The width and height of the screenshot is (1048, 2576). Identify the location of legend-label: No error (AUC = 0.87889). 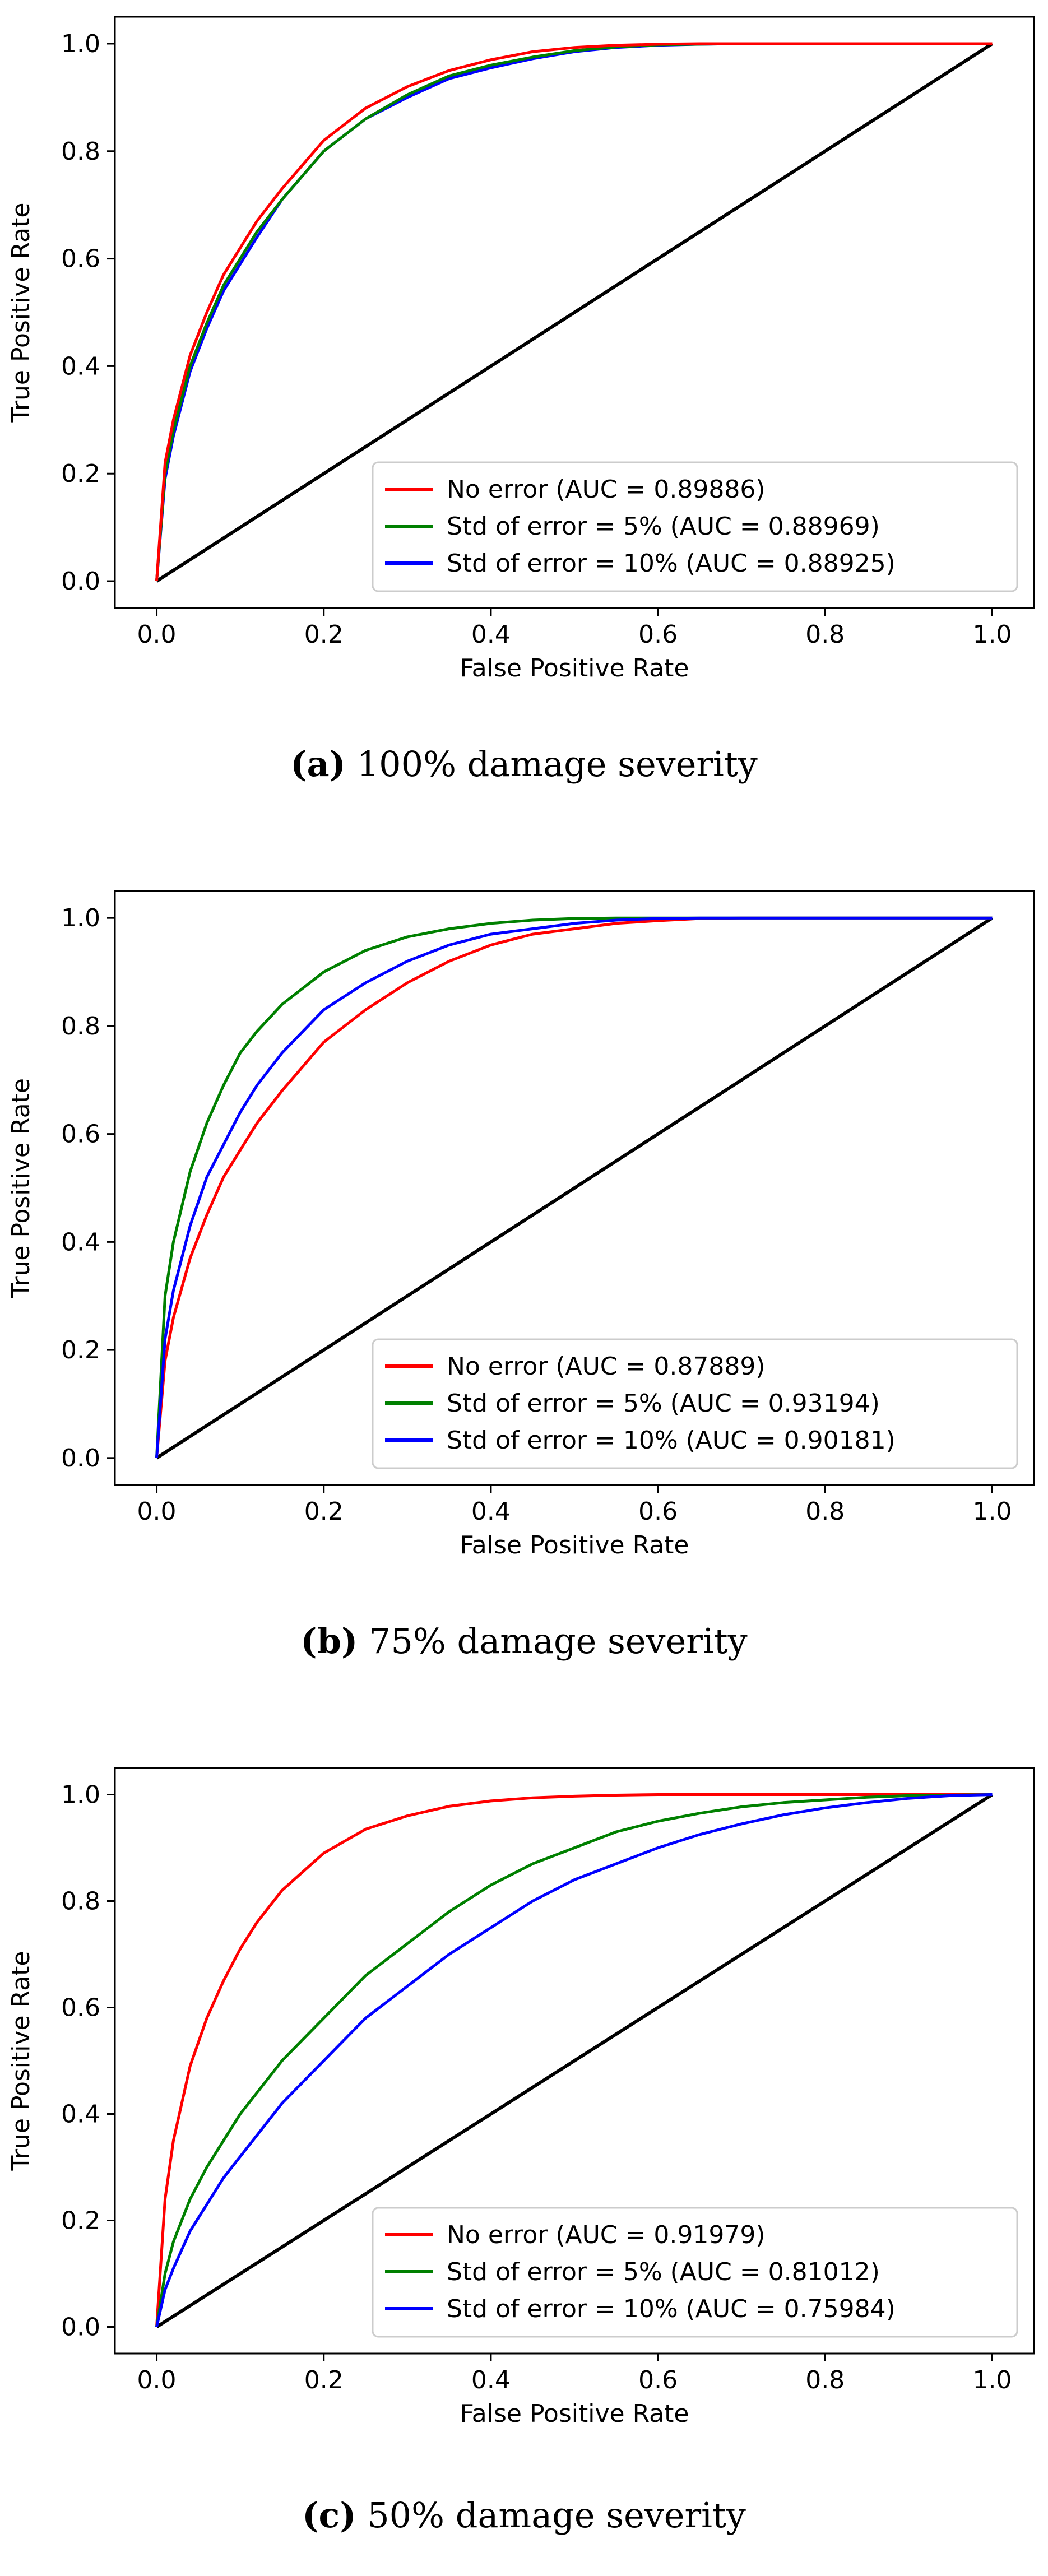
(606, 1366).